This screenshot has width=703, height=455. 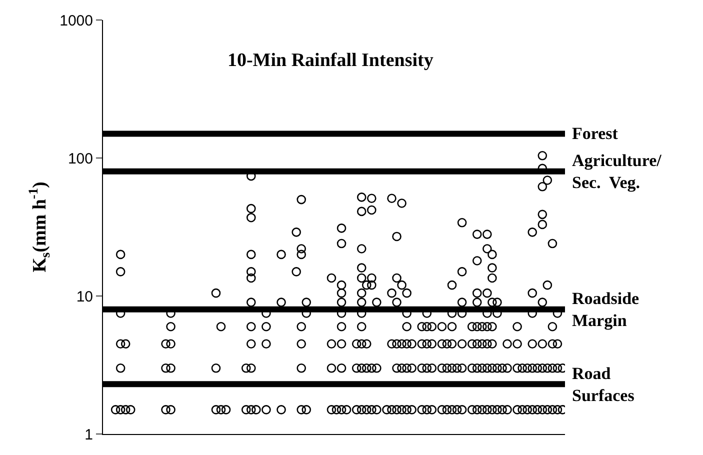 What do you see at coordinates (76, 21) in the screenshot?
I see `y-tick-label: 1000` at bounding box center [76, 21].